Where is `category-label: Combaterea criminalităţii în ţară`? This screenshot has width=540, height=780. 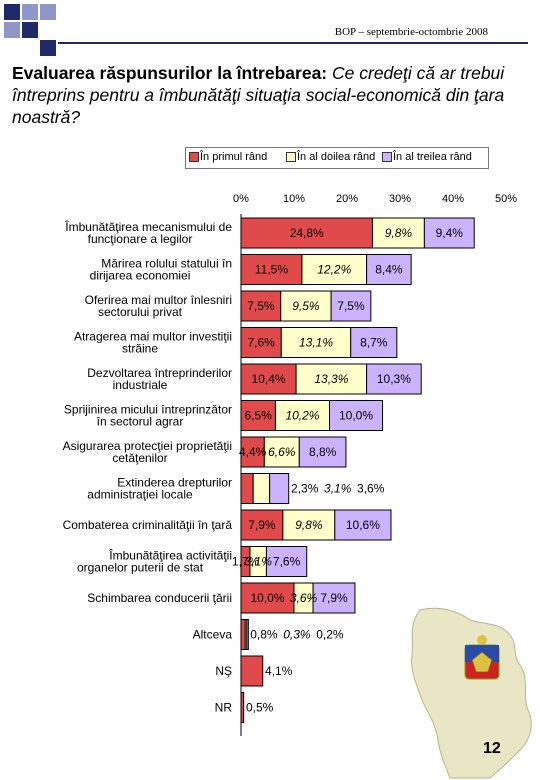 category-label: Combaterea criminalităţii în ţară is located at coordinates (148, 525).